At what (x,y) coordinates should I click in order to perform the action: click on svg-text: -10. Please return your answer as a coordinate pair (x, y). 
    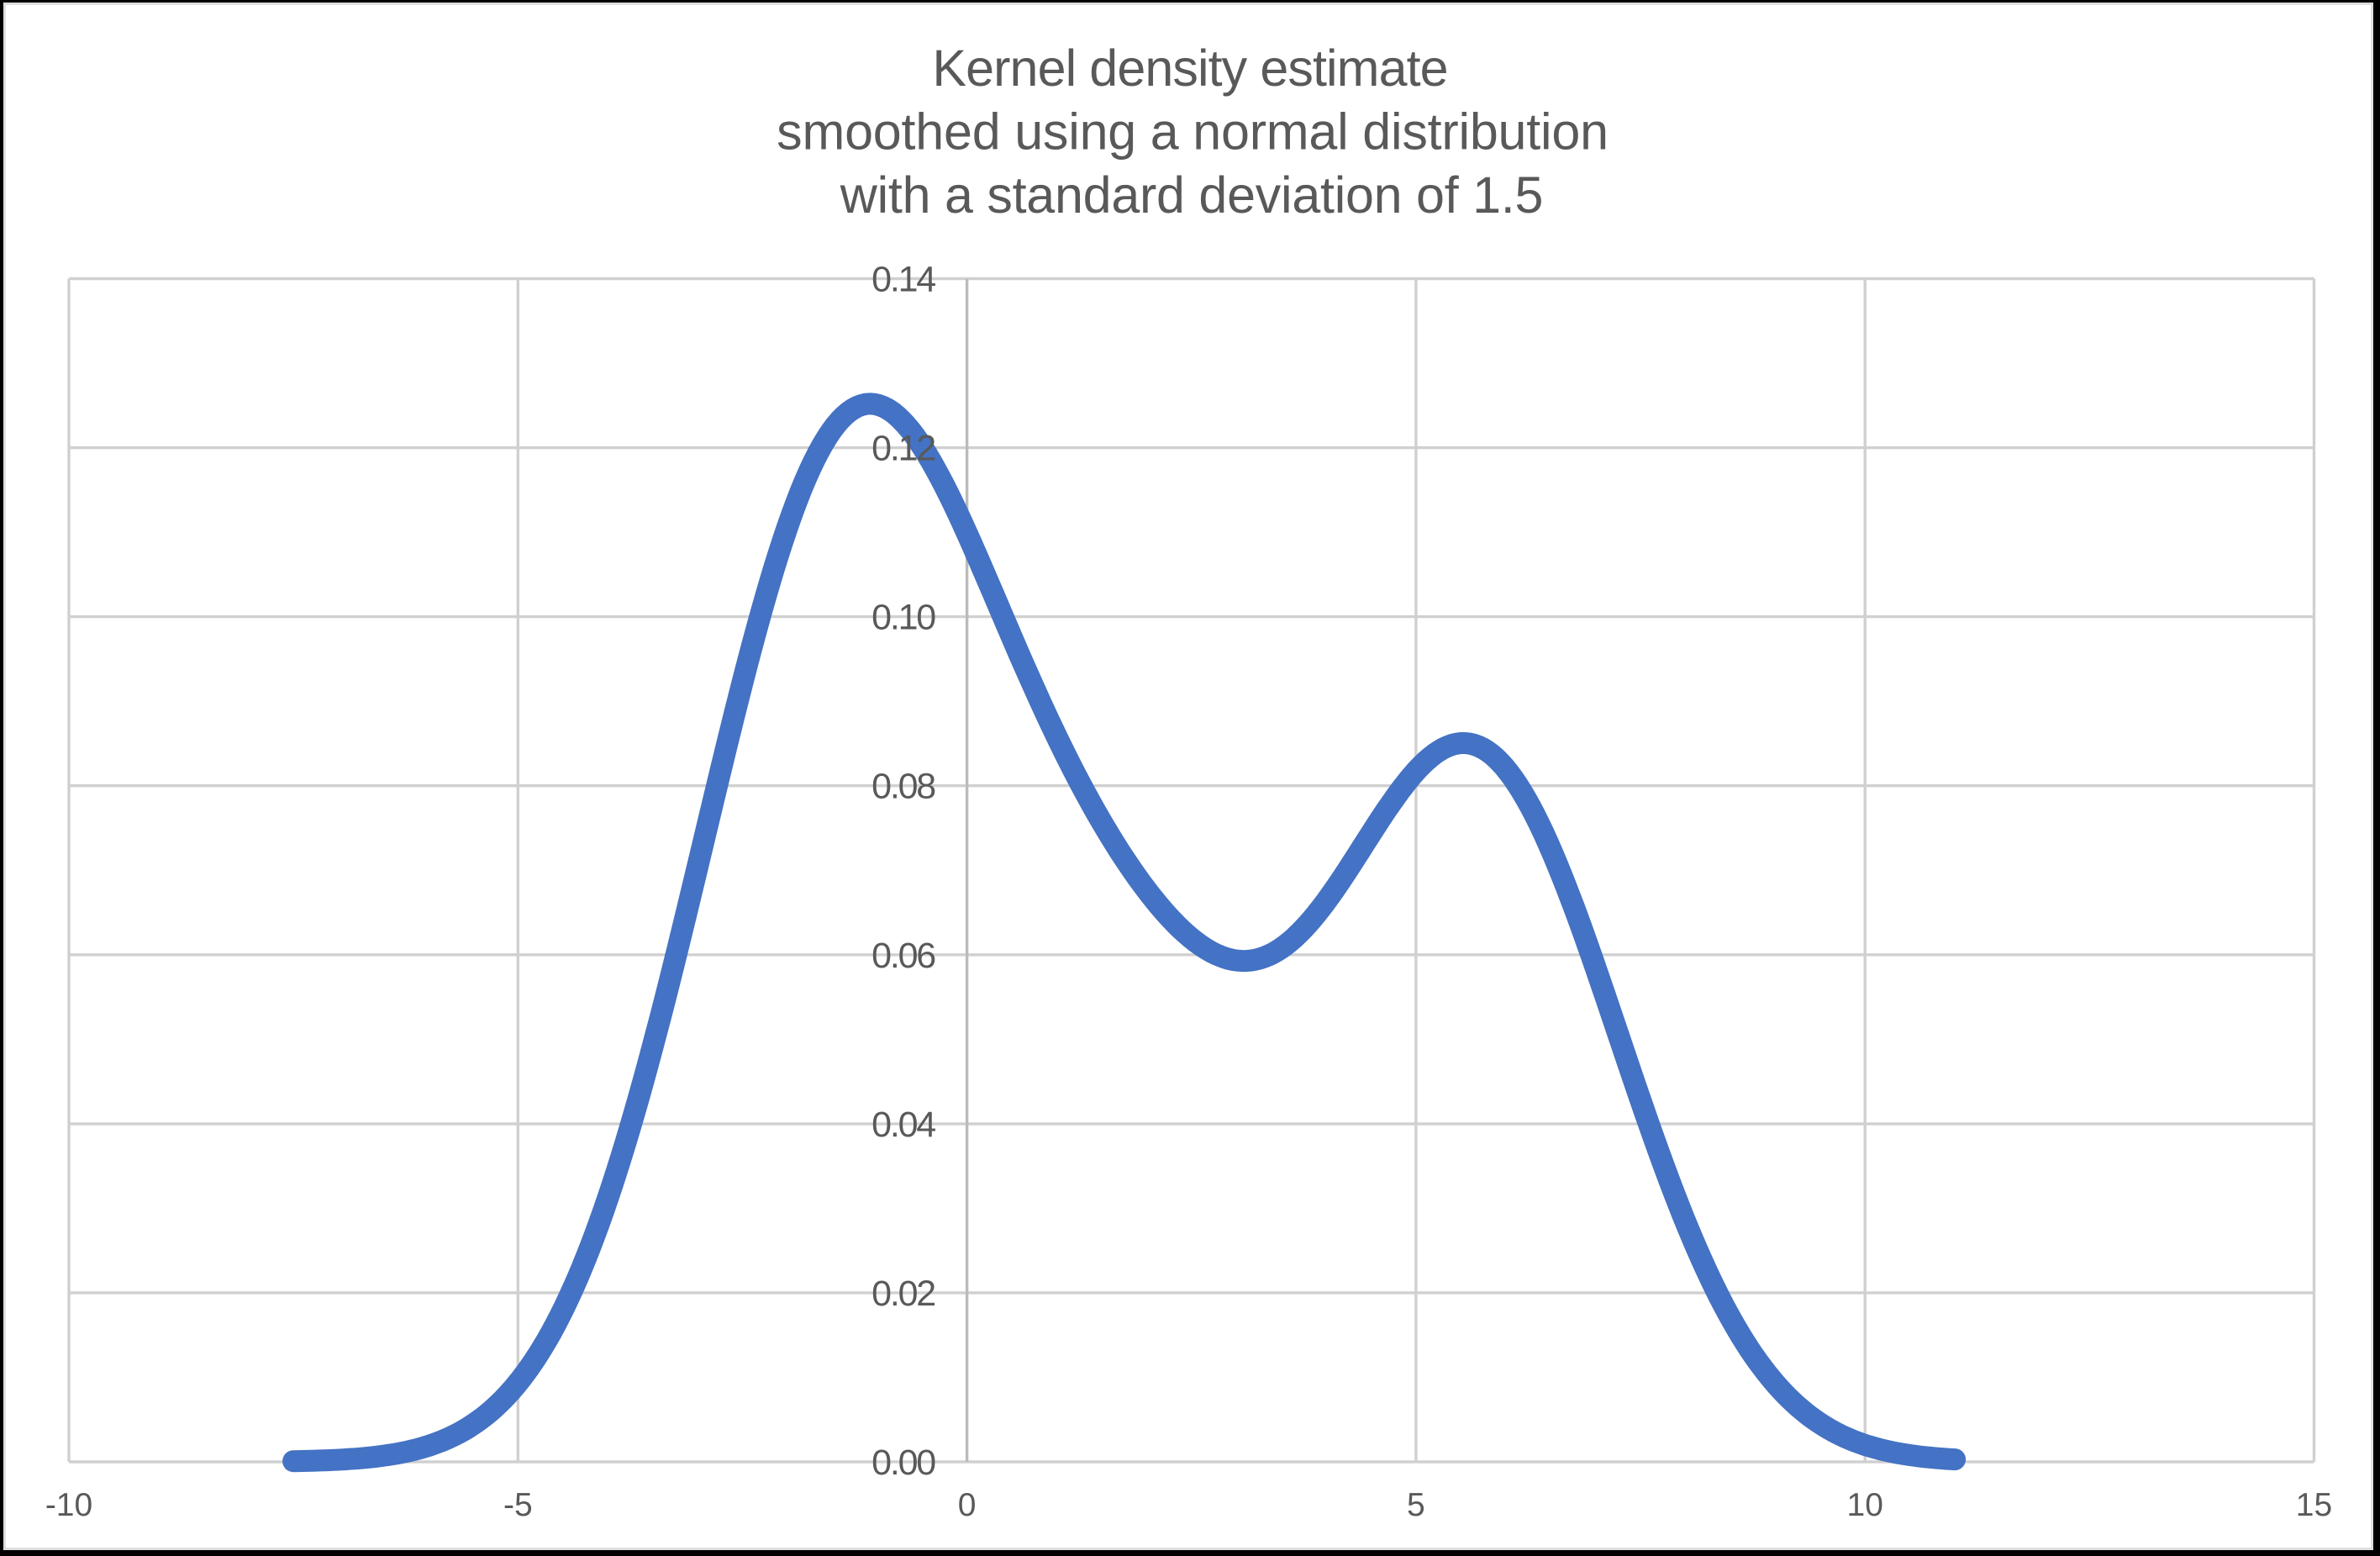
    Looking at the image, I should click on (68, 1505).